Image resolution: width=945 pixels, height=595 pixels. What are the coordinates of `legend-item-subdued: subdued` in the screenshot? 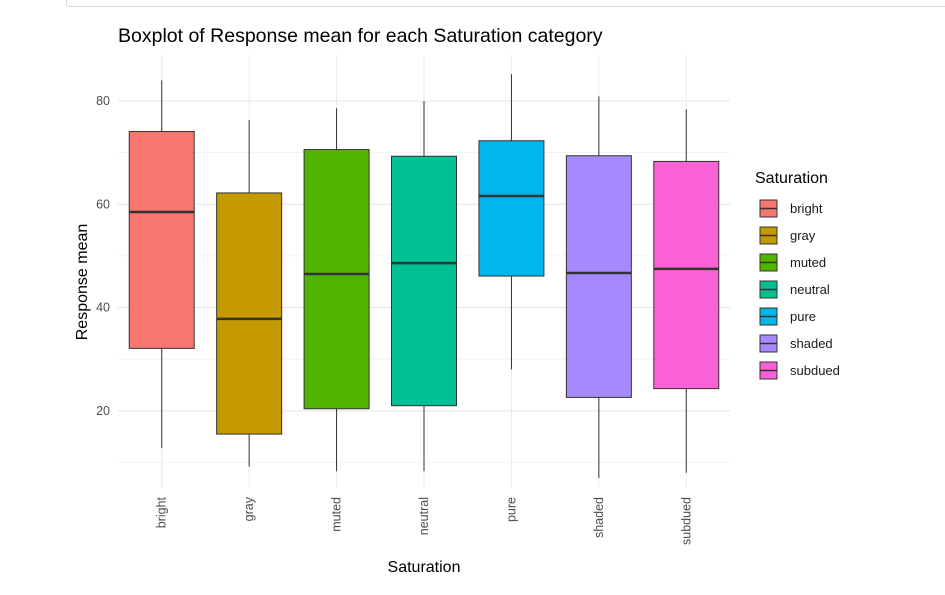 It's located at (799, 370).